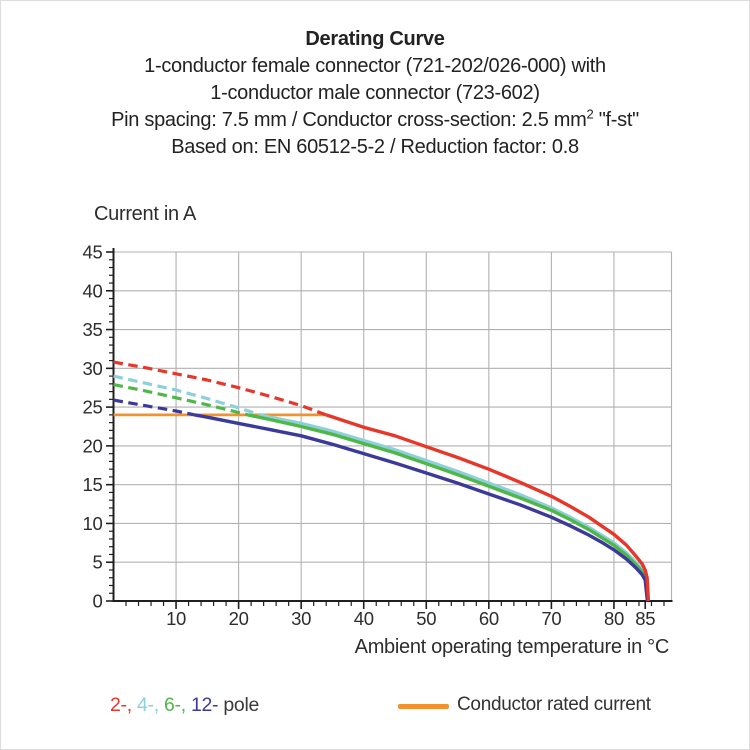 Image resolution: width=750 pixels, height=750 pixels. Describe the element at coordinates (145, 214) in the screenshot. I see `y-axis-title: Current in A` at that location.